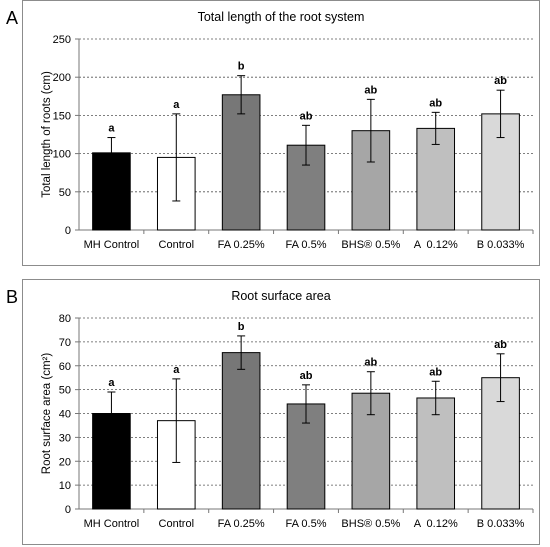 Image resolution: width=550 pixels, height=547 pixels. Describe the element at coordinates (65, 367) in the screenshot. I see `y-tick-label: 60` at that location.